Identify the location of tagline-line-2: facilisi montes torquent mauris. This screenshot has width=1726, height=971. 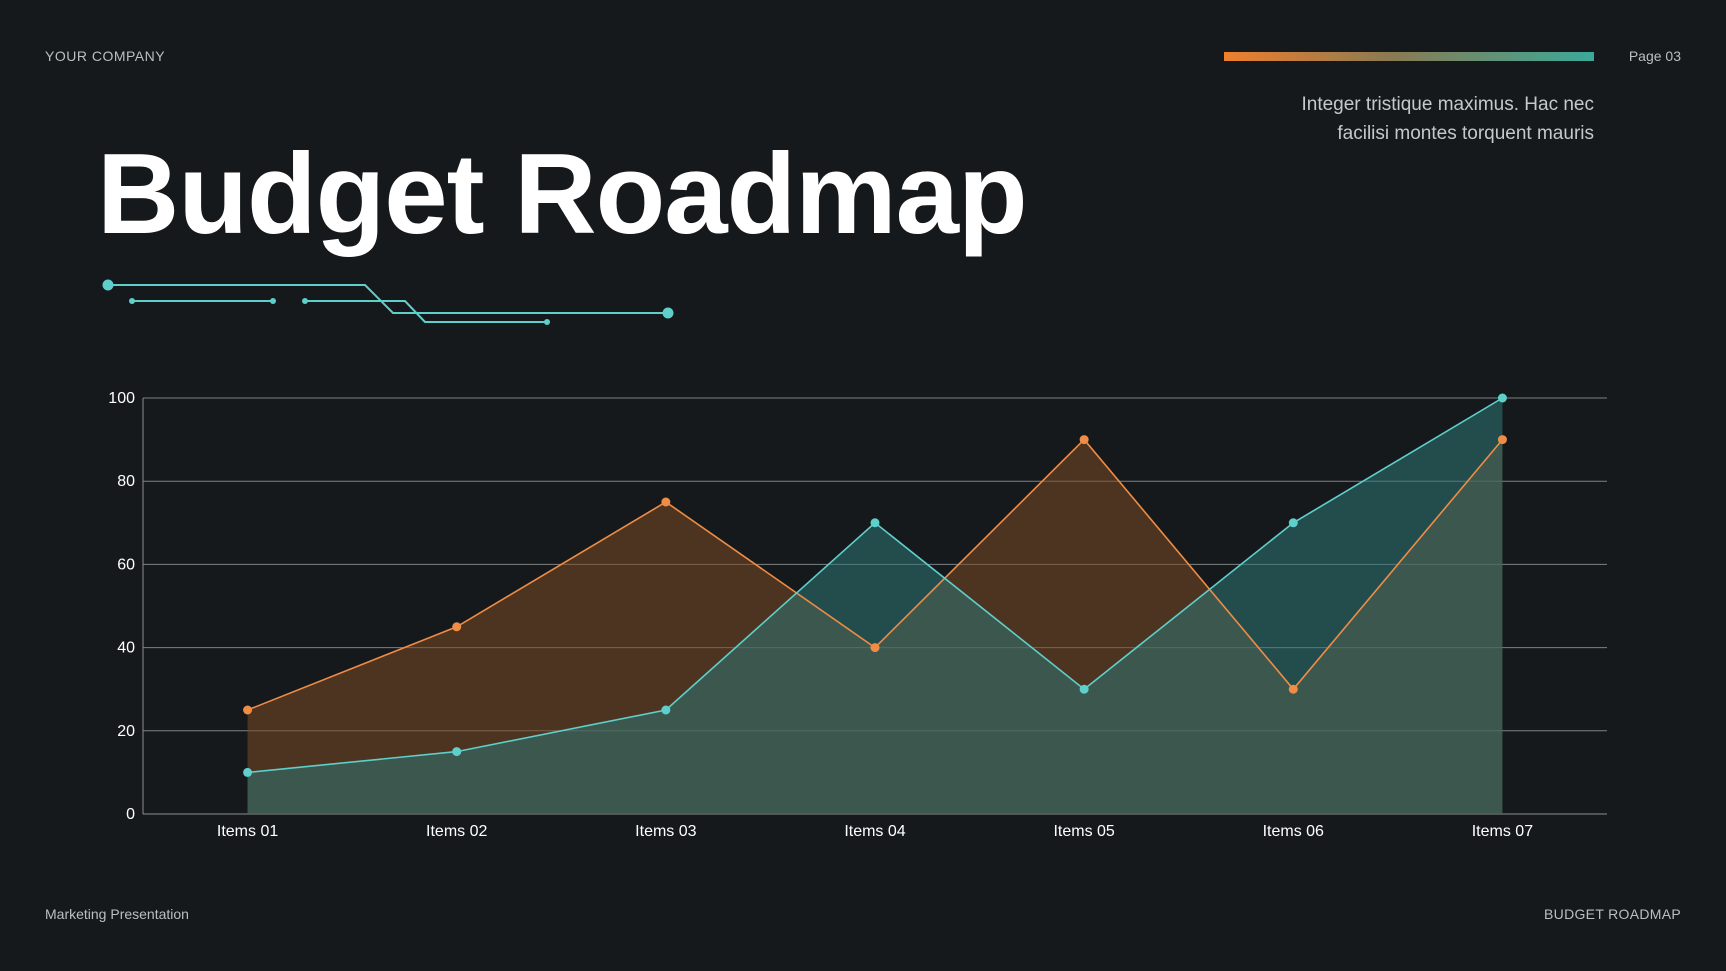
(1465, 133).